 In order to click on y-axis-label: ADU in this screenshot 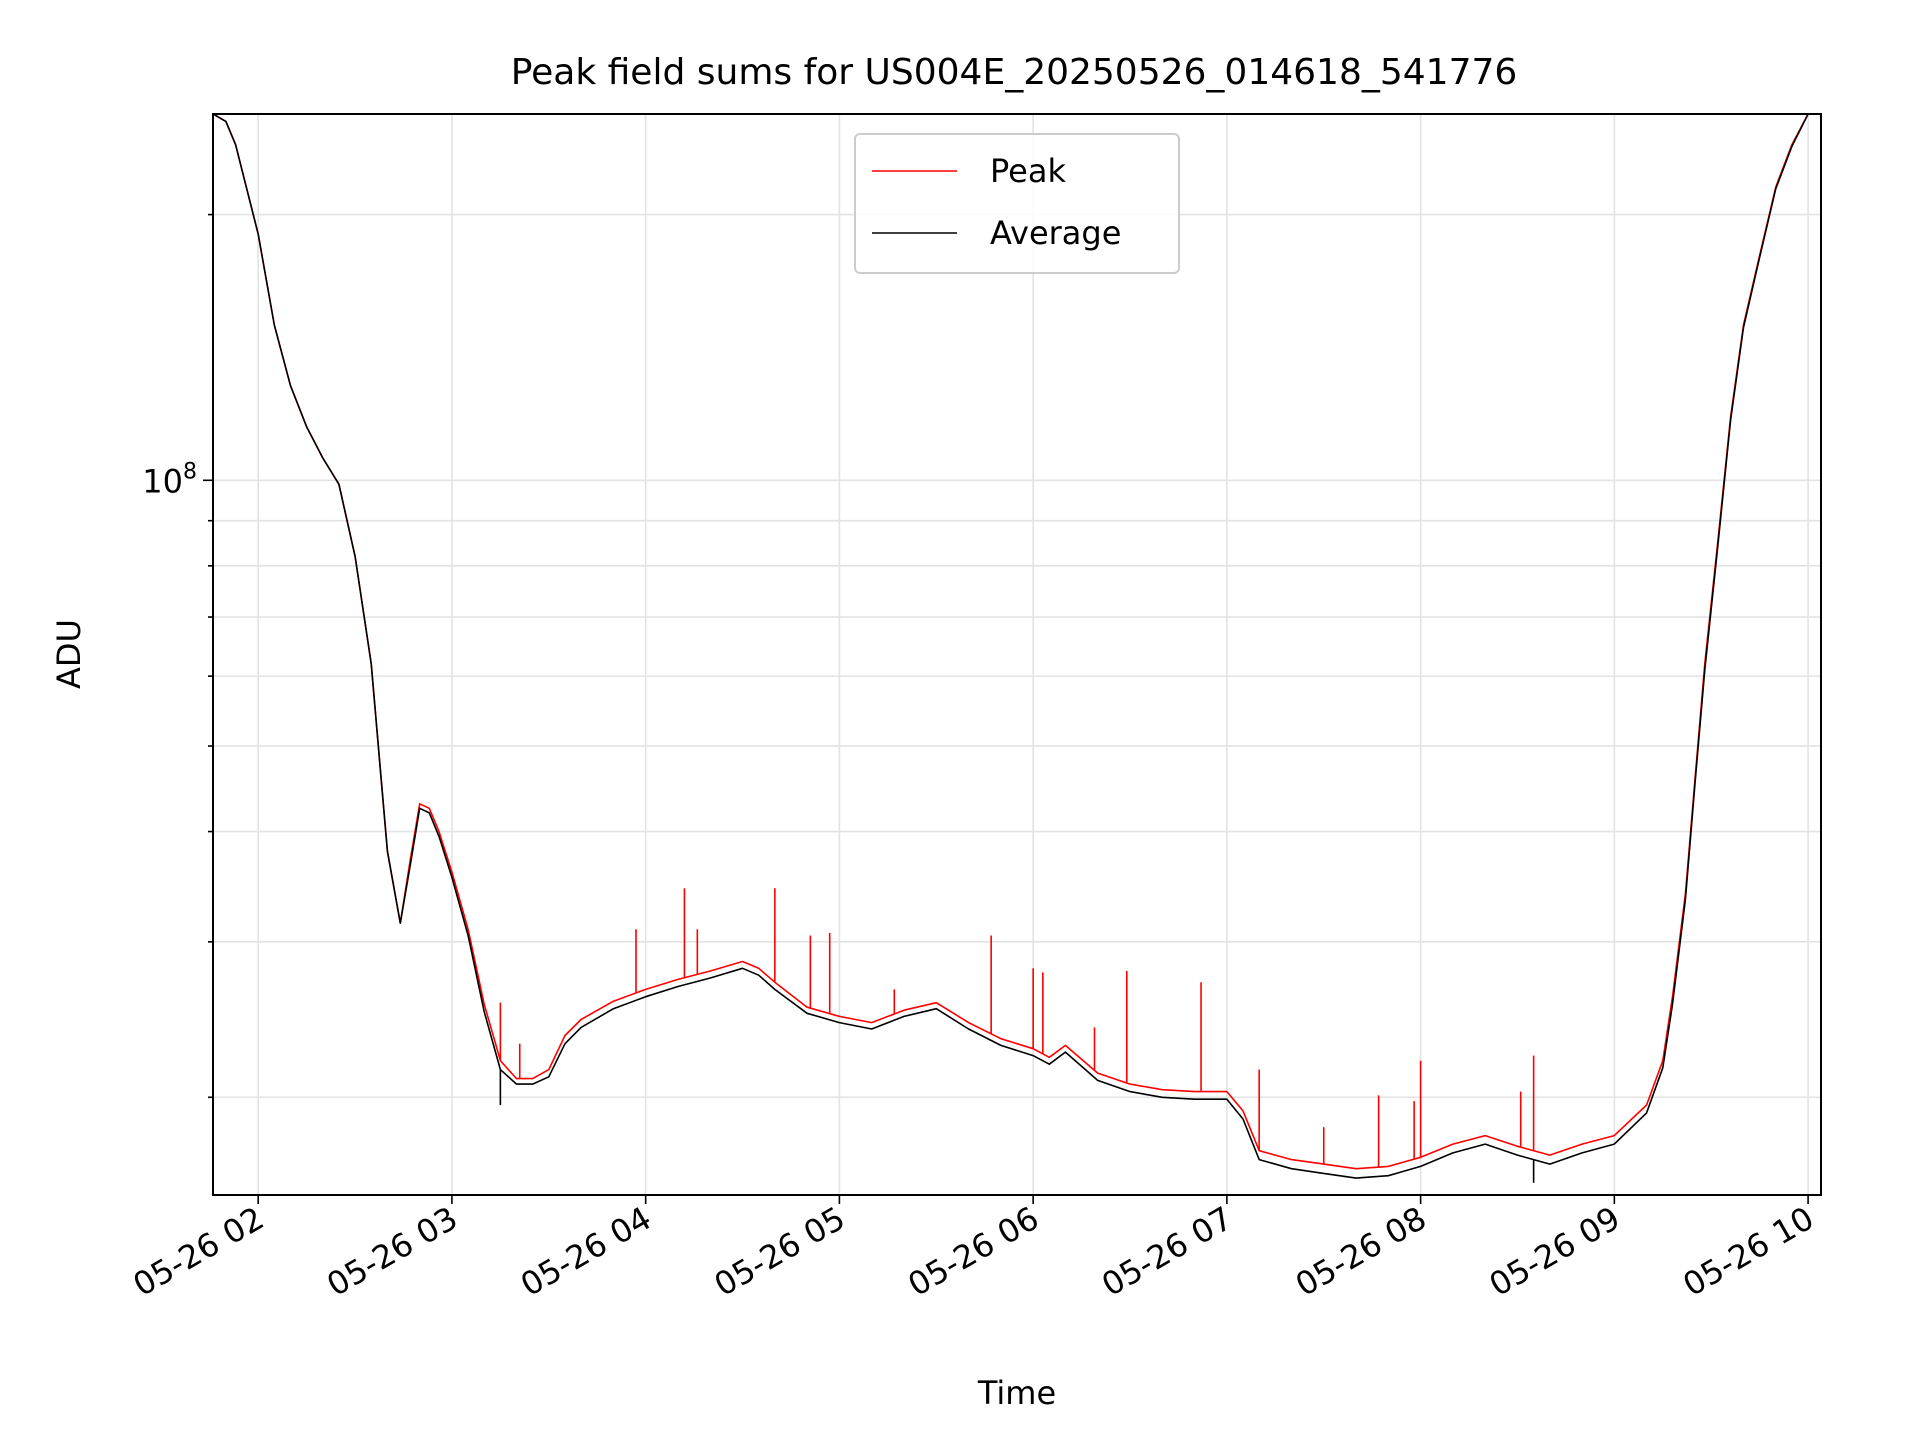, I will do `click(69, 654)`.